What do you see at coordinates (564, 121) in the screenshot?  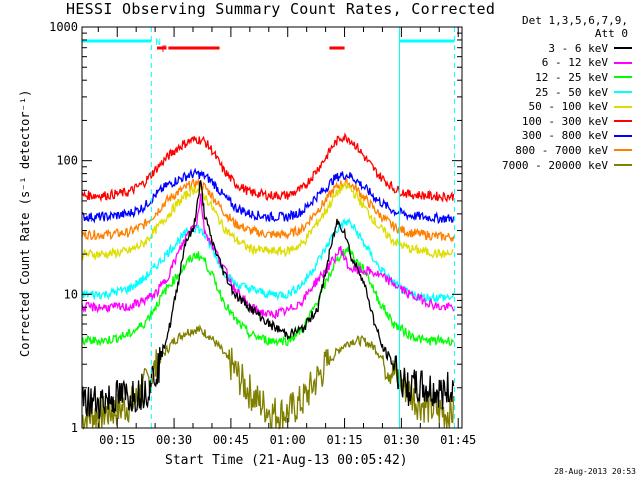 I see `legend-label: 100 - 300 keV` at bounding box center [564, 121].